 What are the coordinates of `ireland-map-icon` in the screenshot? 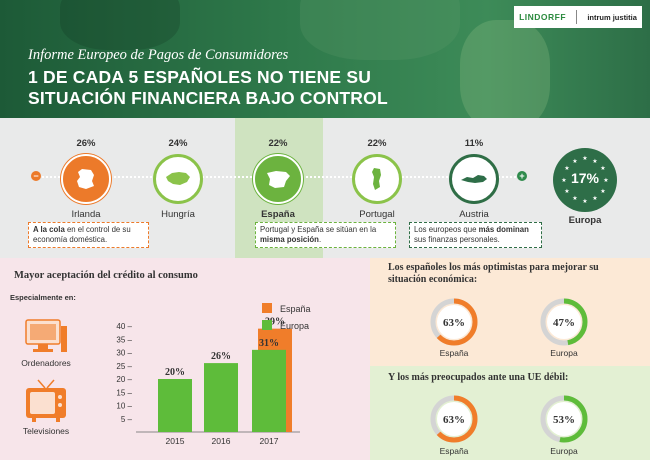 It's located at (85, 179).